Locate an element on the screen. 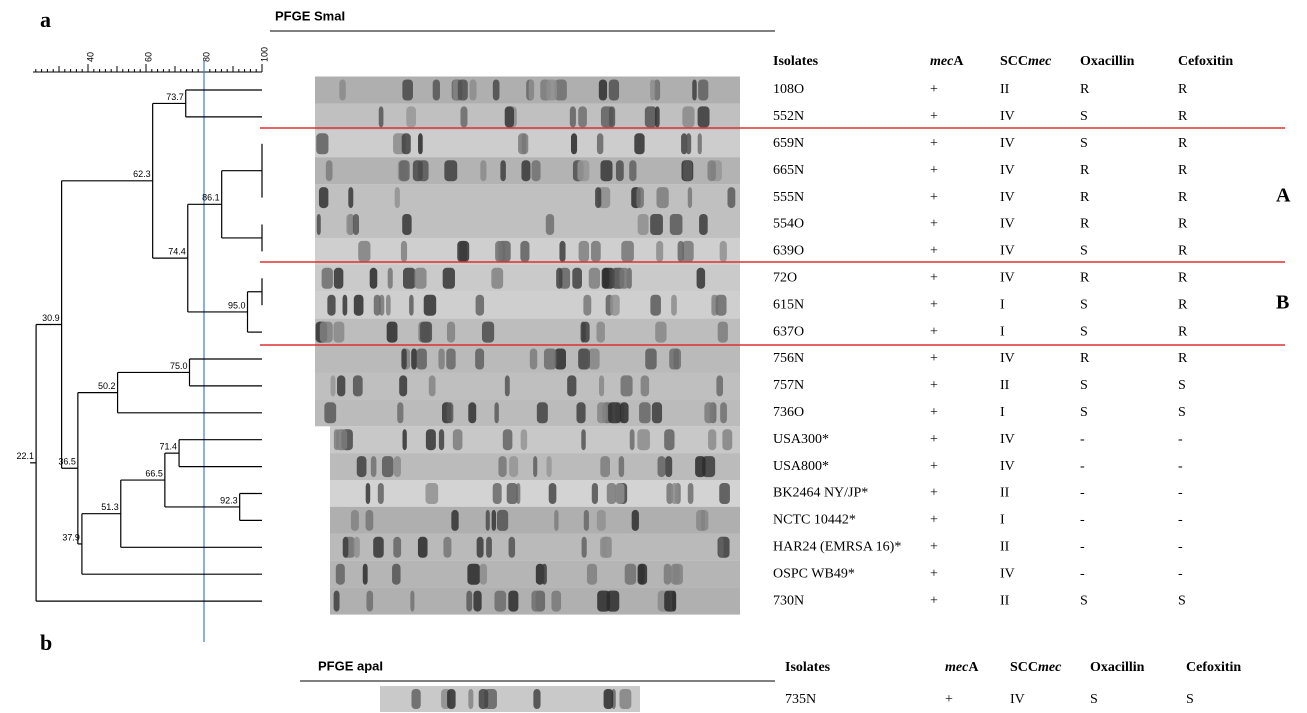 This screenshot has width=1307, height=713. node-label: 51.3 is located at coordinates (110, 507).